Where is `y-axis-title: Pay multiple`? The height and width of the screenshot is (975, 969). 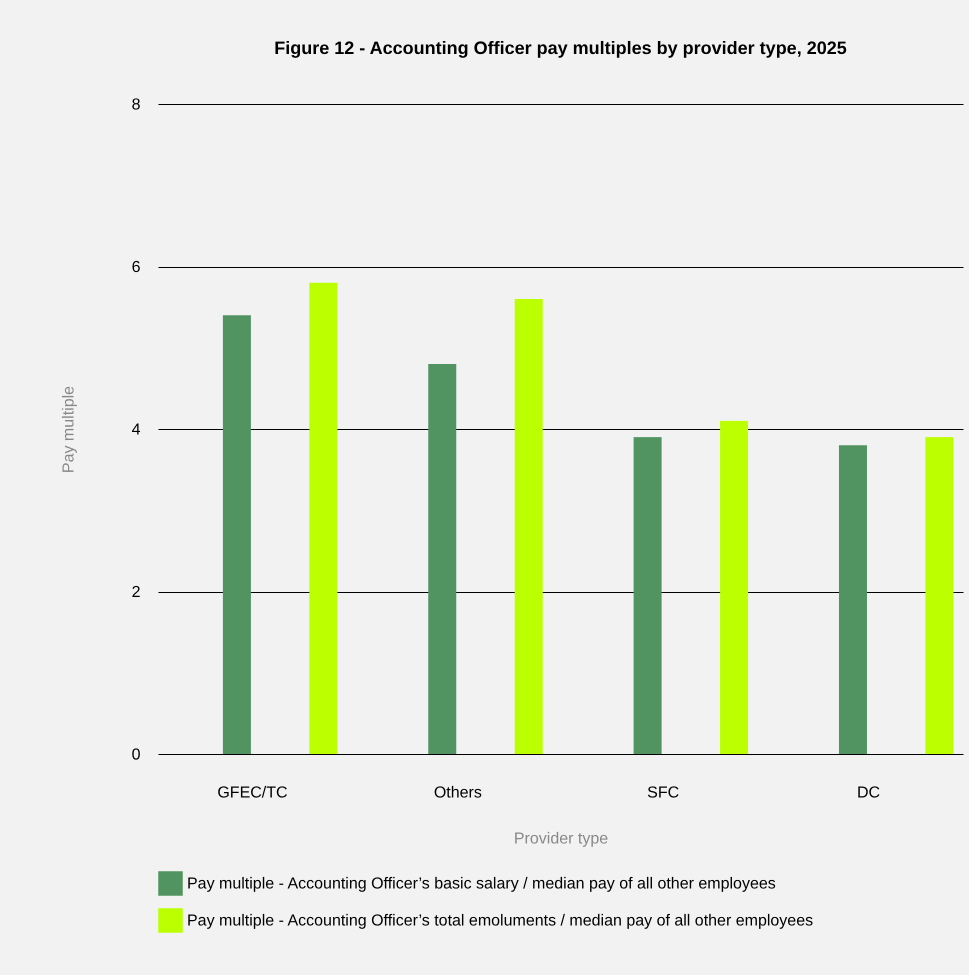 y-axis-title: Pay multiple is located at coordinates (69, 430).